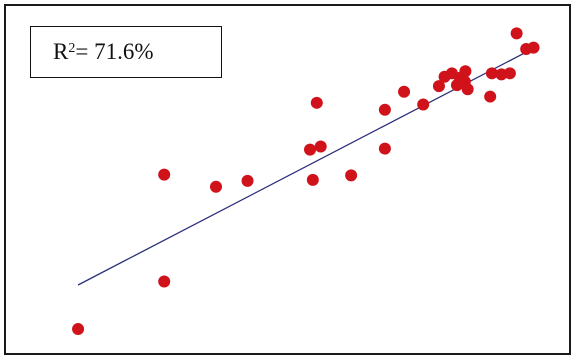 Image resolution: width=579 pixels, height=361 pixels. What do you see at coordinates (114, 51) in the screenshot?
I see `r-squared-value: = 71.6%` at bounding box center [114, 51].